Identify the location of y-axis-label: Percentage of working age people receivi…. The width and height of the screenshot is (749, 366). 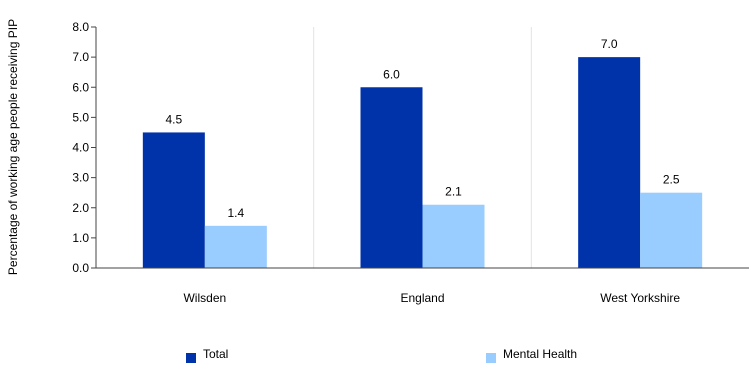
(13, 147).